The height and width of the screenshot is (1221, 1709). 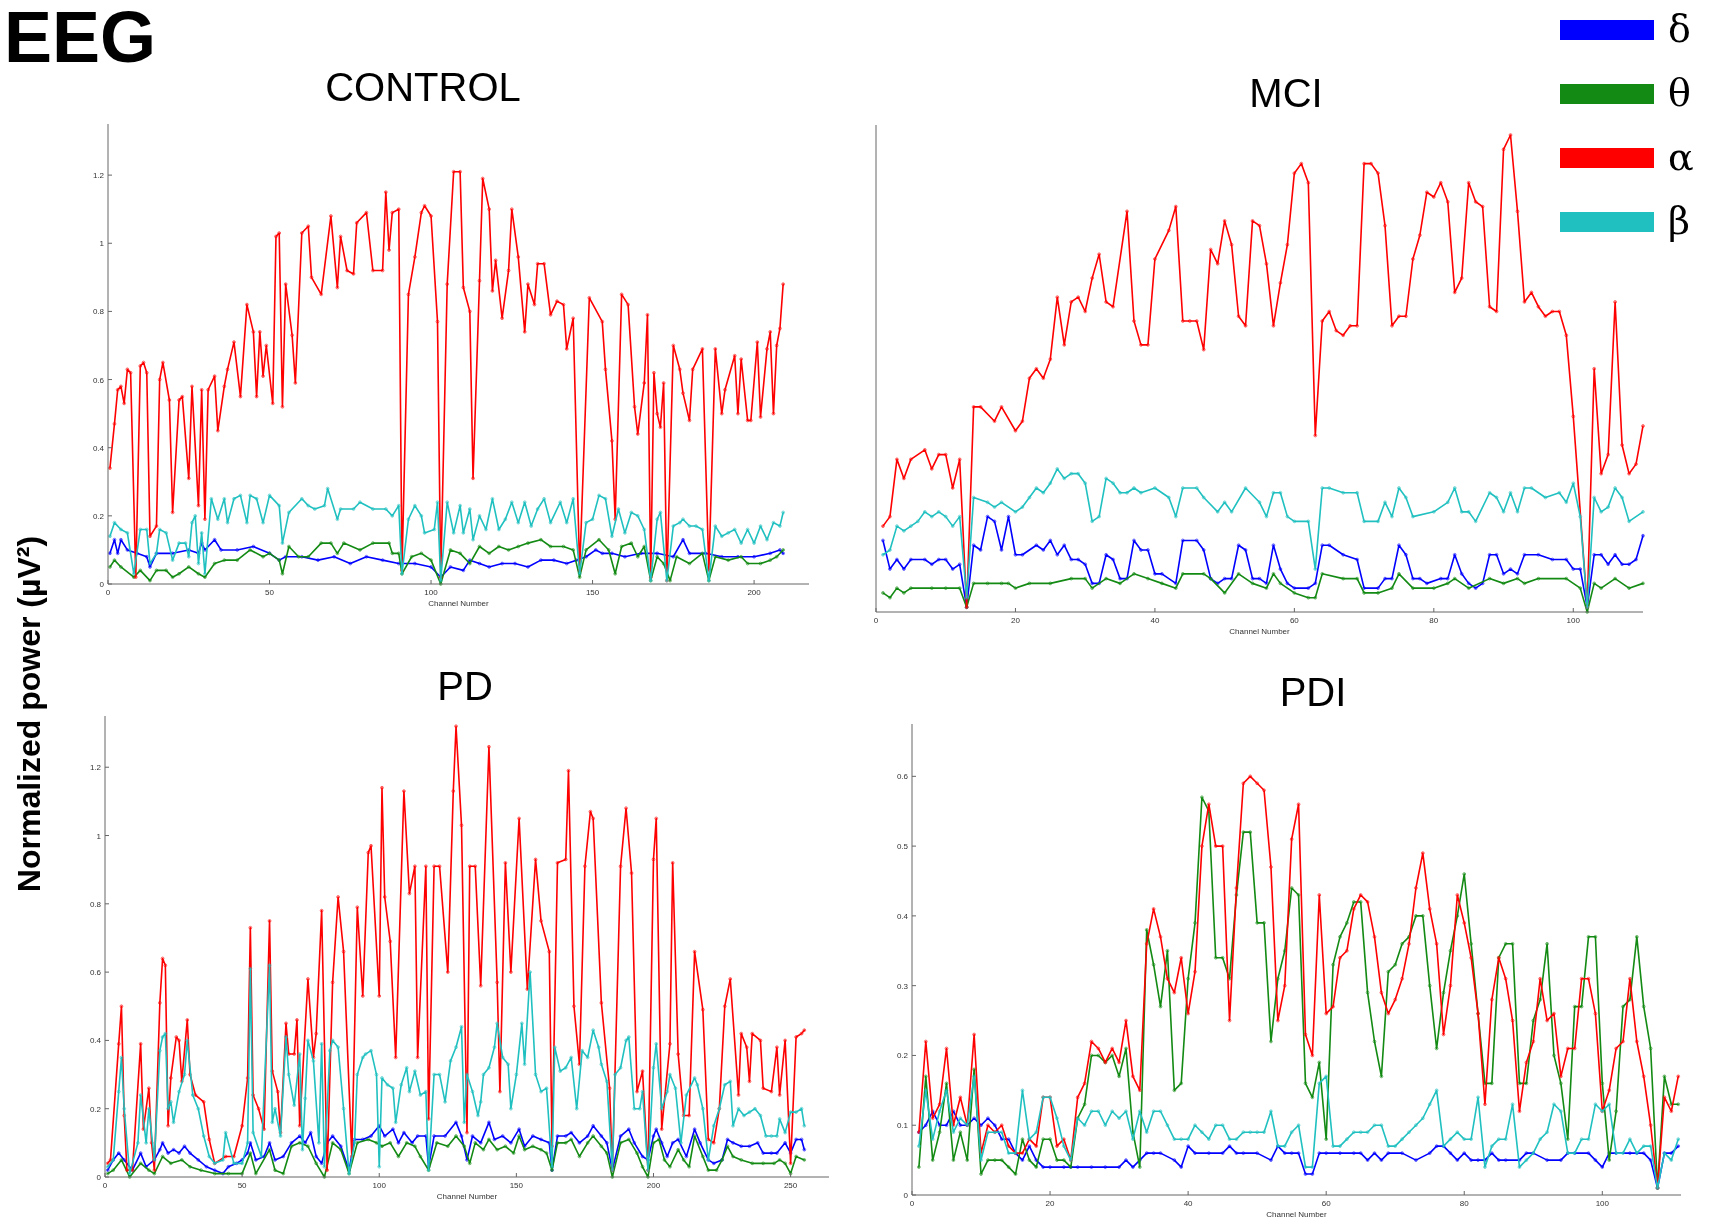 What do you see at coordinates (902, 986) in the screenshot?
I see `y-tick-label: 0.3` at bounding box center [902, 986].